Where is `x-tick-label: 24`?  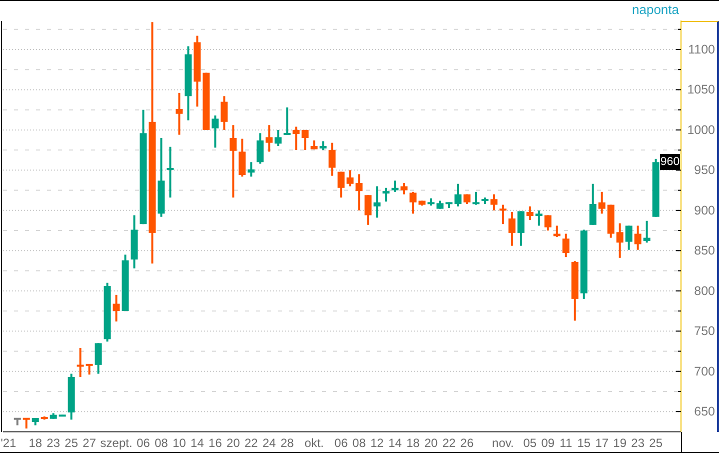 x-tick-label: 24 is located at coordinates (269, 443).